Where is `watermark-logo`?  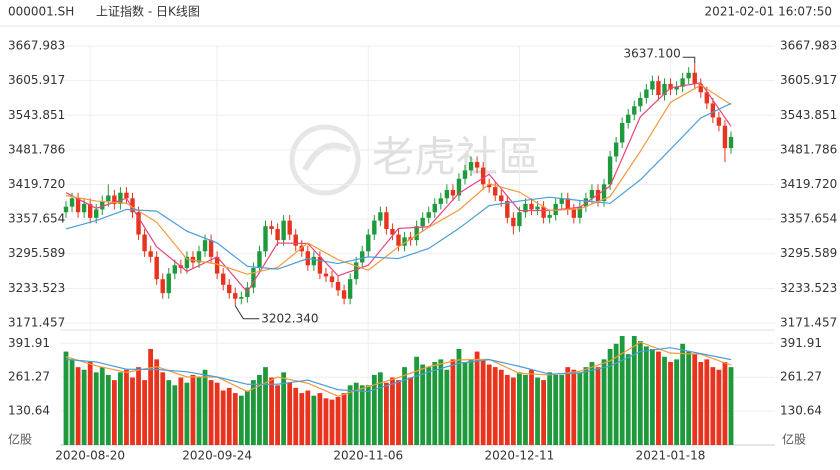 watermark-logo is located at coordinates (325, 160).